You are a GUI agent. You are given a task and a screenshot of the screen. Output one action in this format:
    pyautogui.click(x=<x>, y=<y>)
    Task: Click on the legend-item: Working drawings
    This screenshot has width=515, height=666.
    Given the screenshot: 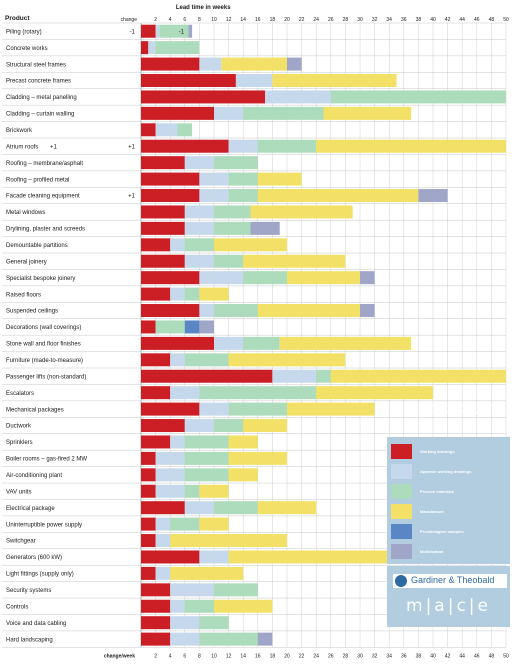 What is the action you would take?
    pyautogui.click(x=450, y=452)
    